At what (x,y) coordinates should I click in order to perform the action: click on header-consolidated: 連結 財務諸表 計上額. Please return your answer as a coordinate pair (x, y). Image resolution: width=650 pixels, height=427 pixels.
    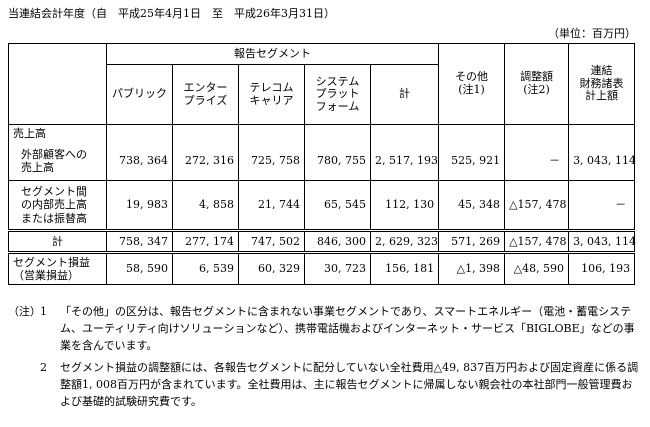
    Looking at the image, I should click on (602, 84).